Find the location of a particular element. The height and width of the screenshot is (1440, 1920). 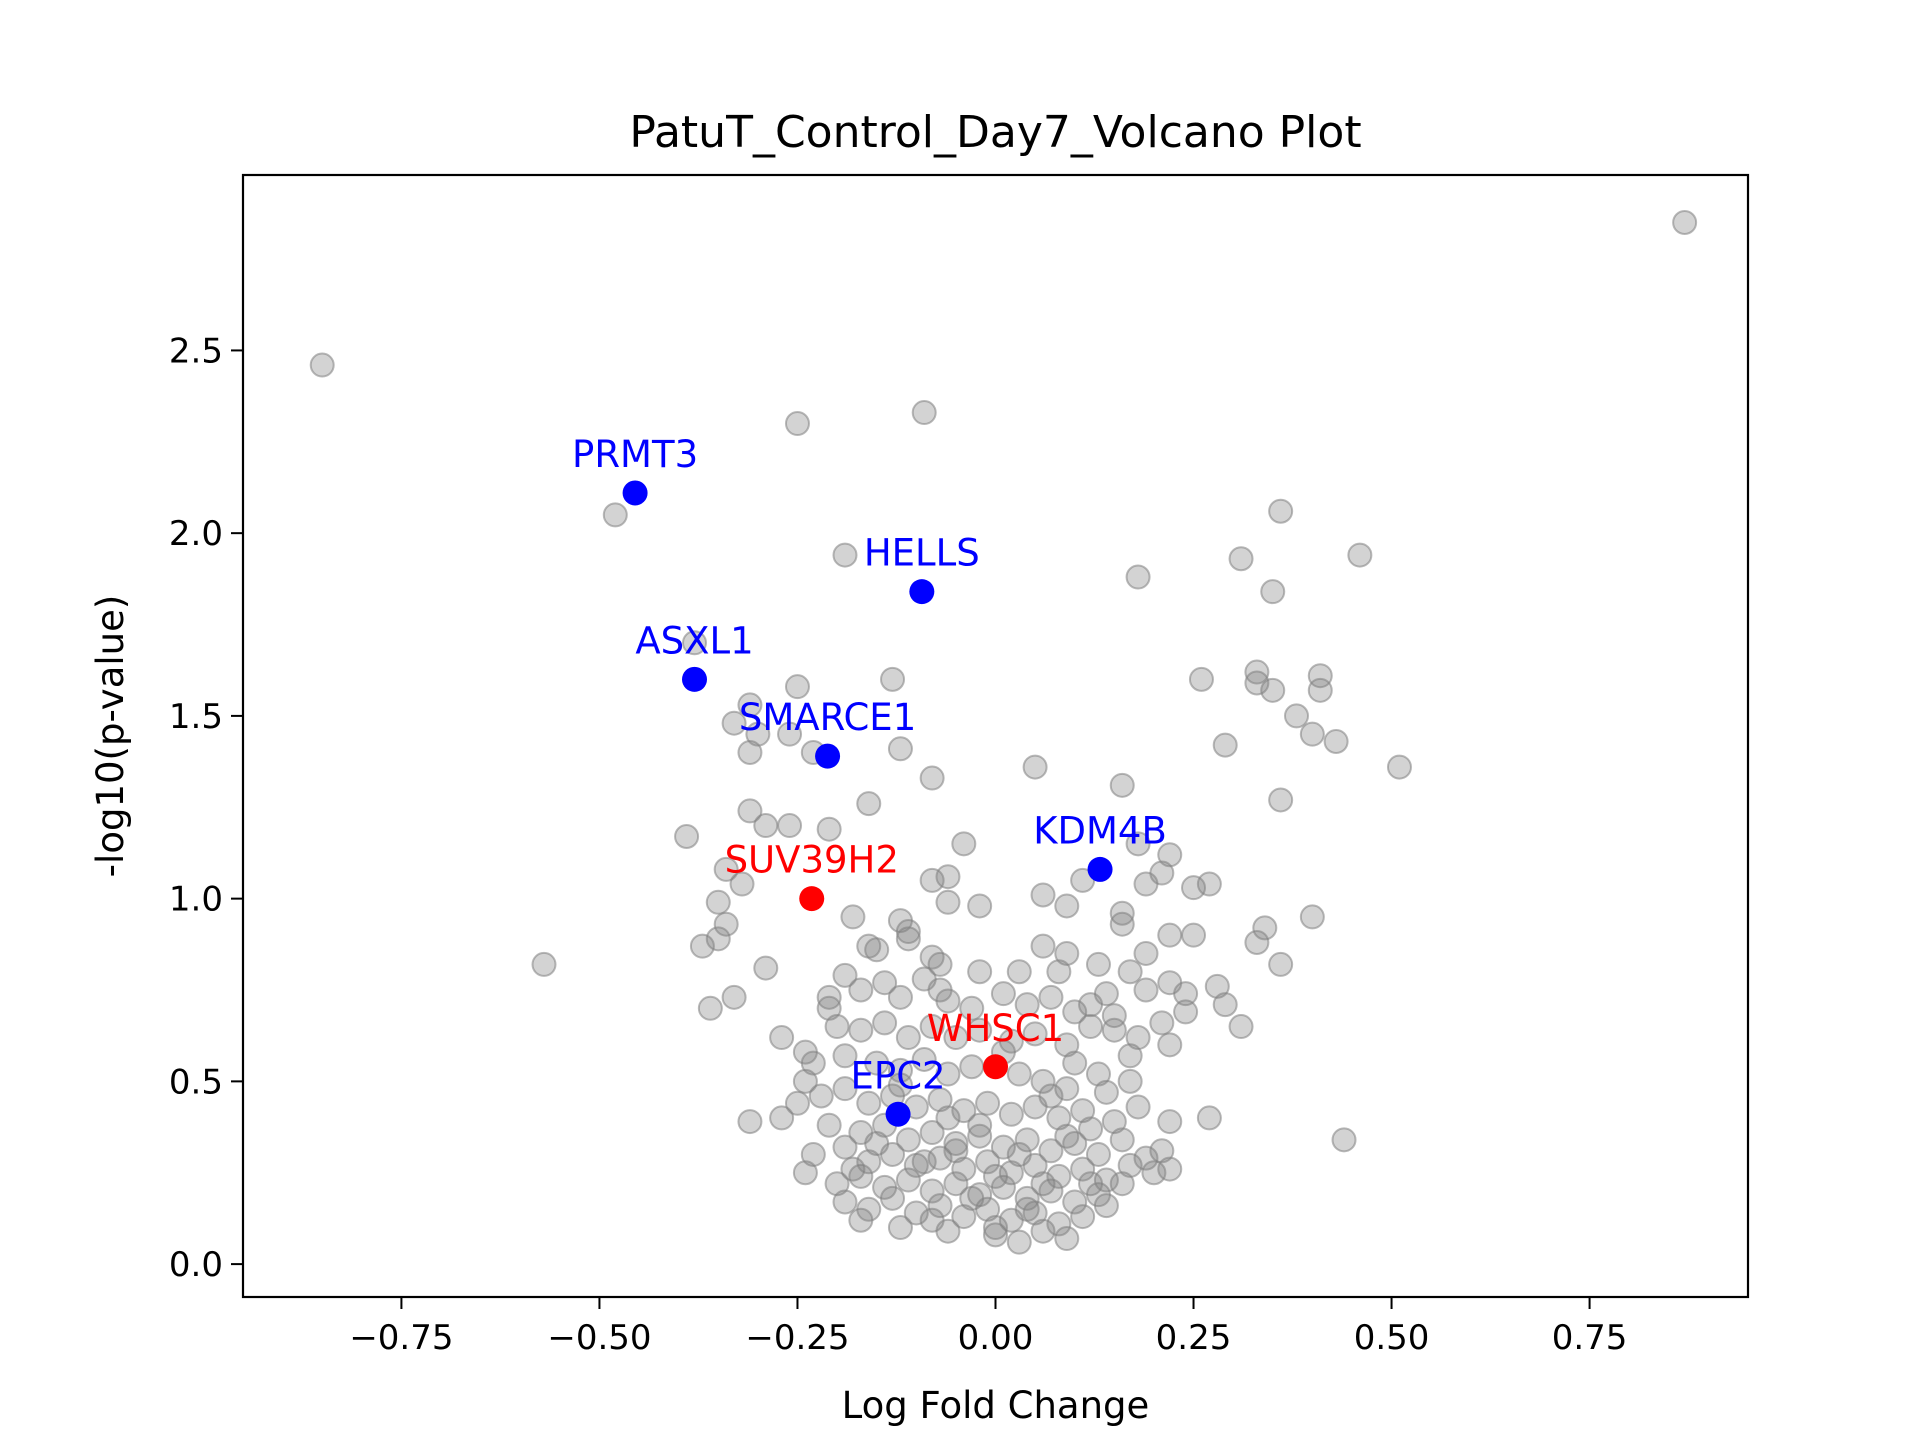

gene-label-prmt3: PRMT3 is located at coordinates (635, 454).